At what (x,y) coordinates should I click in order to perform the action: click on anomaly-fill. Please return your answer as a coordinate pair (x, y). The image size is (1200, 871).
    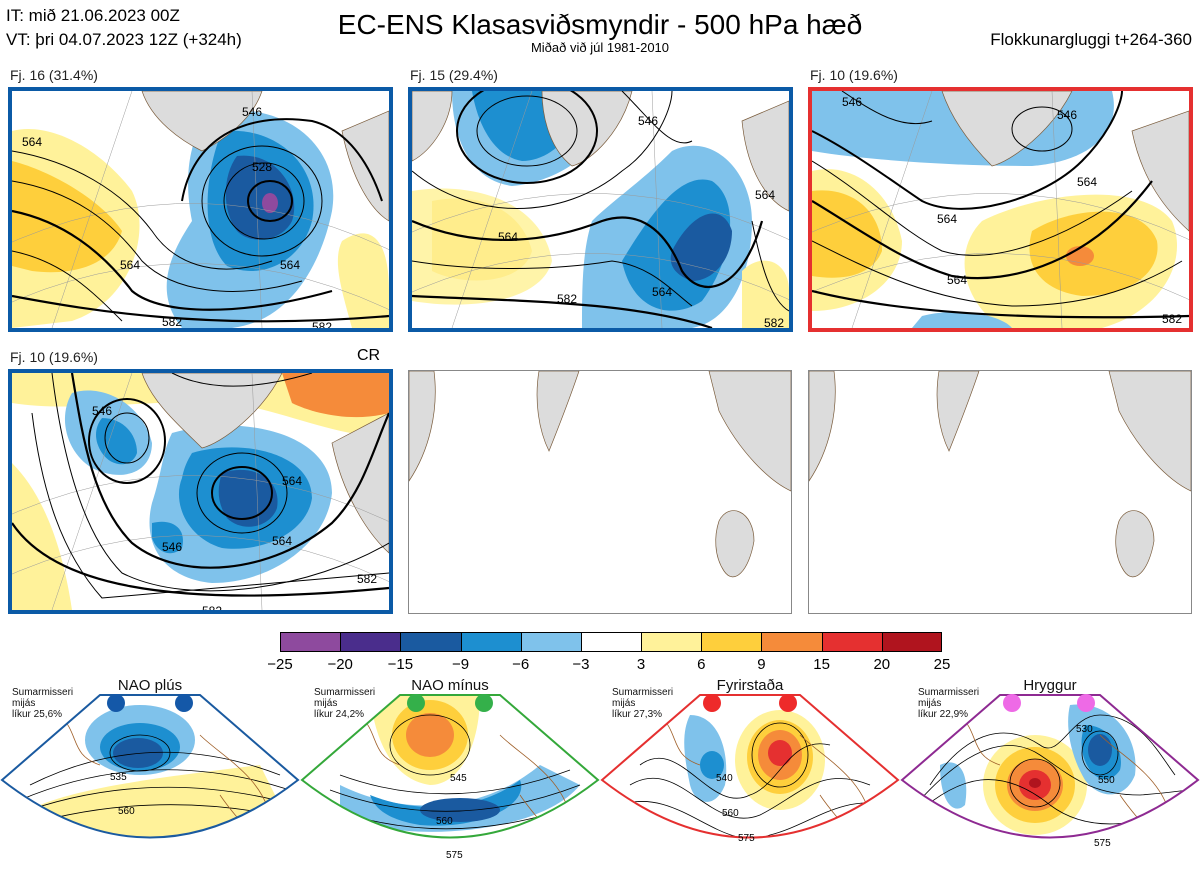
    Looking at the image, I should click on (200, 218).